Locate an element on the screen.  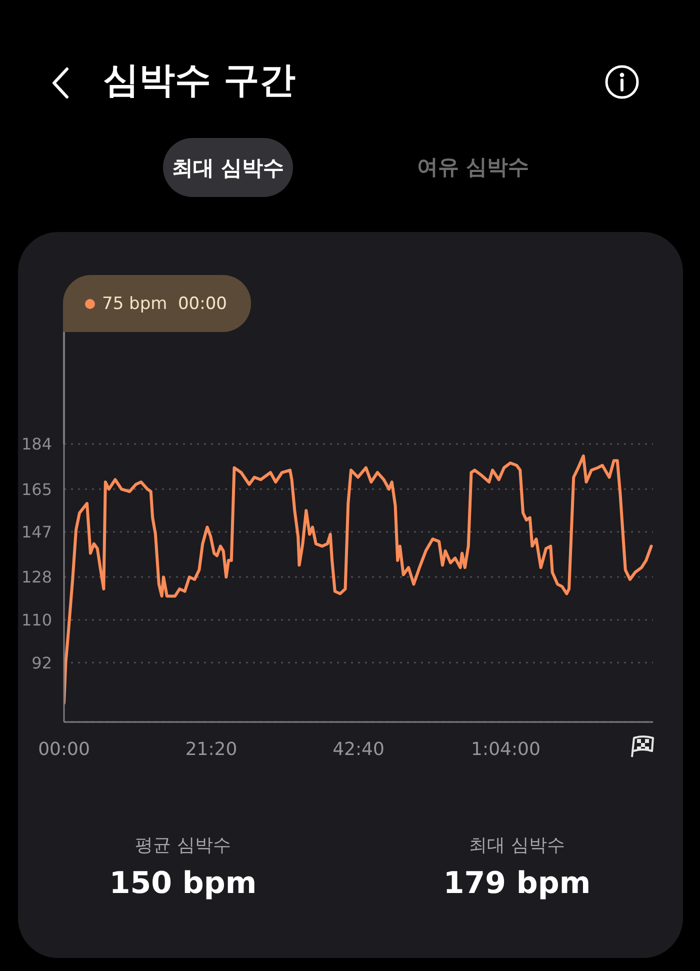
x-tick-label: 1:04:00 is located at coordinates (505, 749).